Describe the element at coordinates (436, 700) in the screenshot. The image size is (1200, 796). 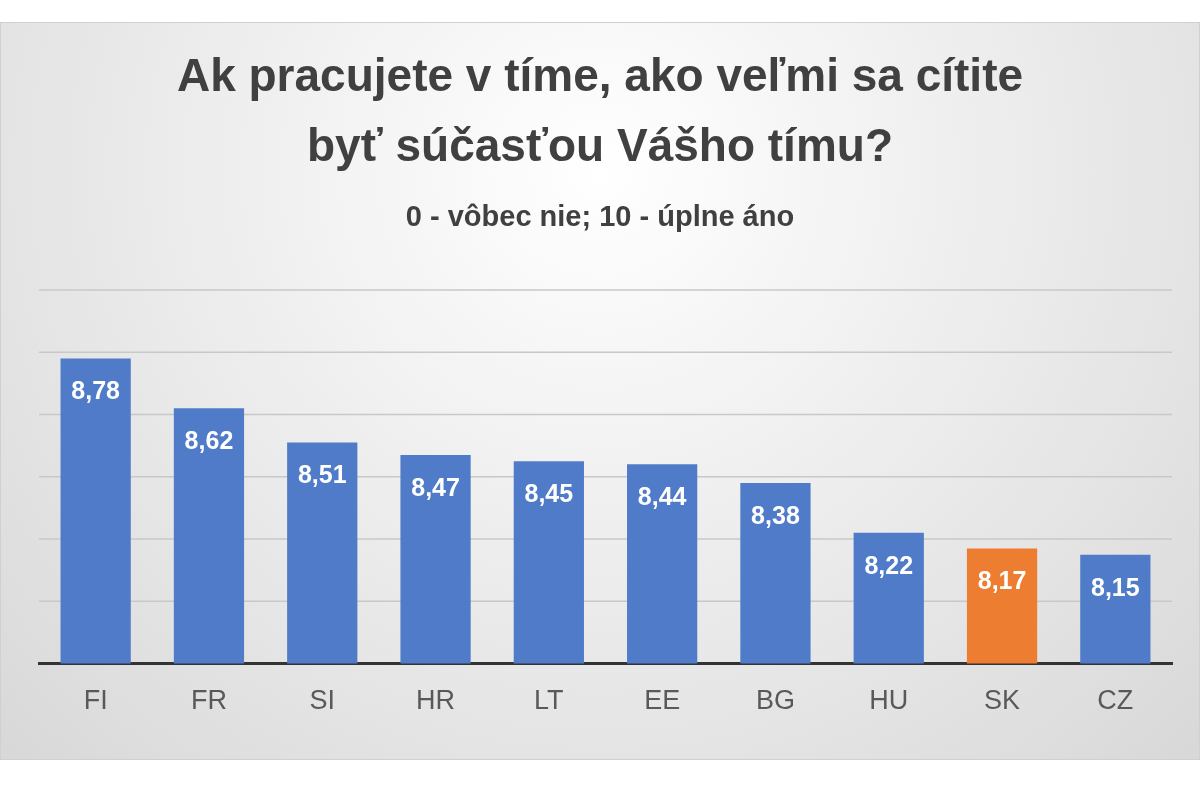
I see `x-tick-label: HR` at that location.